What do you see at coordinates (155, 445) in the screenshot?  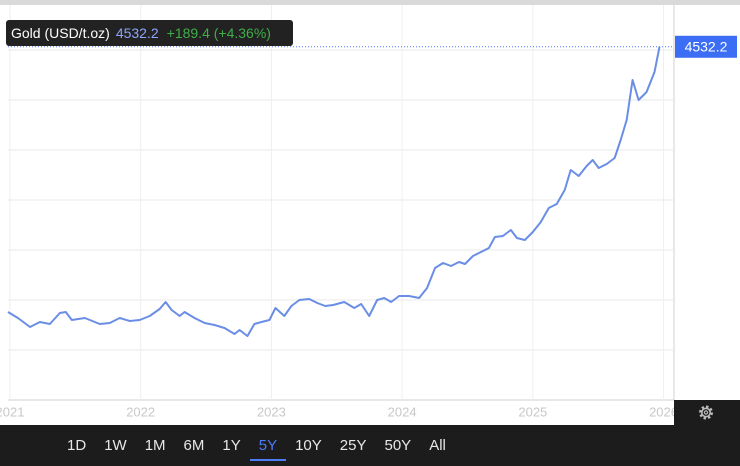 I see `range-button: 1M` at bounding box center [155, 445].